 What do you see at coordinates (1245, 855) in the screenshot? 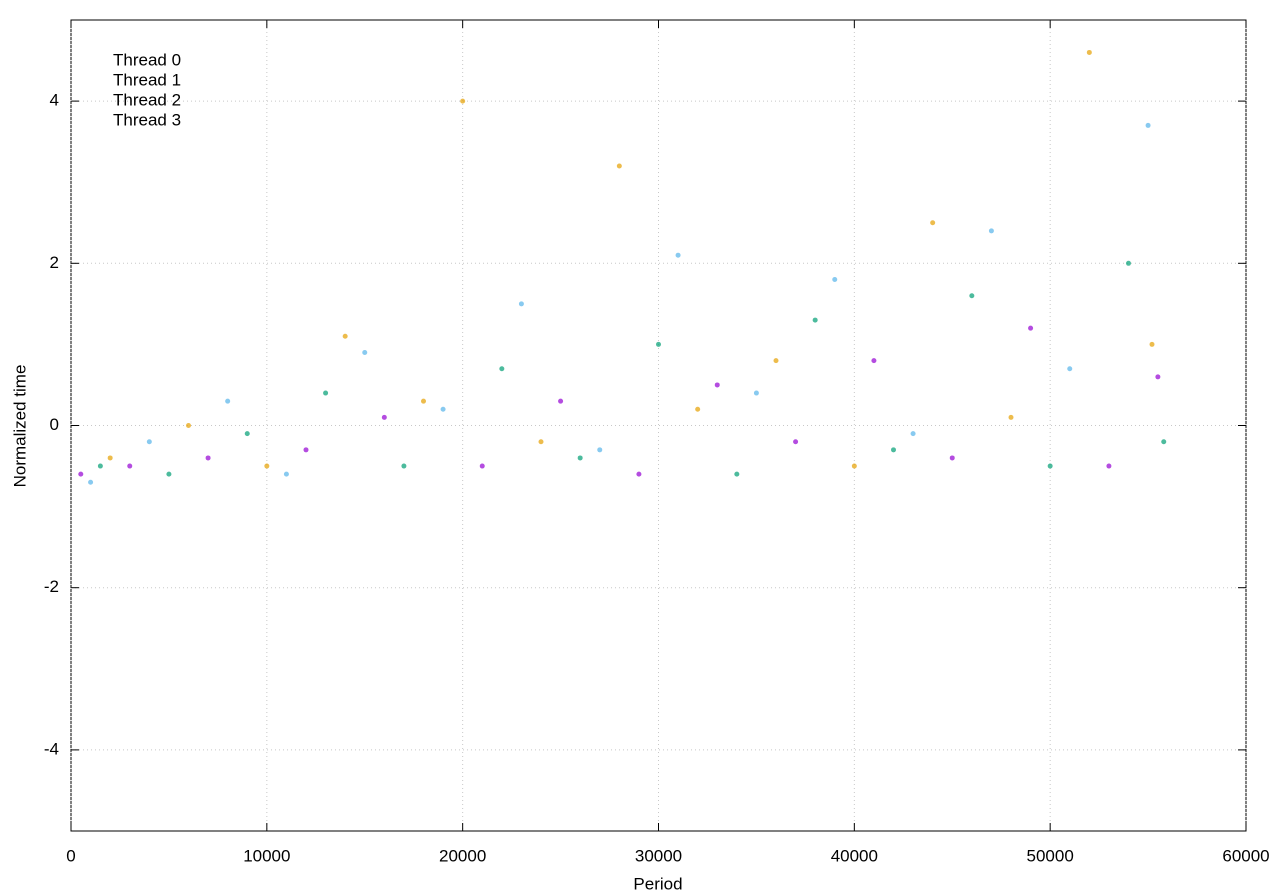
I see `x-tick-label: 60000` at bounding box center [1245, 855].